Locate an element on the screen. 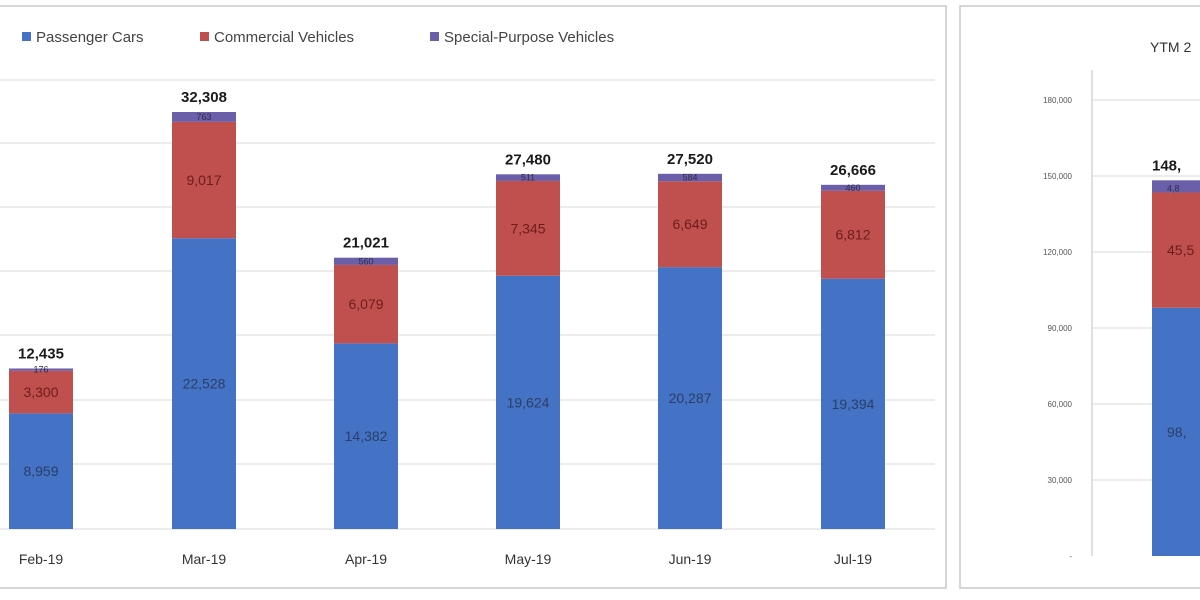  data-label-passenger: 14,382 is located at coordinates (366, 436).